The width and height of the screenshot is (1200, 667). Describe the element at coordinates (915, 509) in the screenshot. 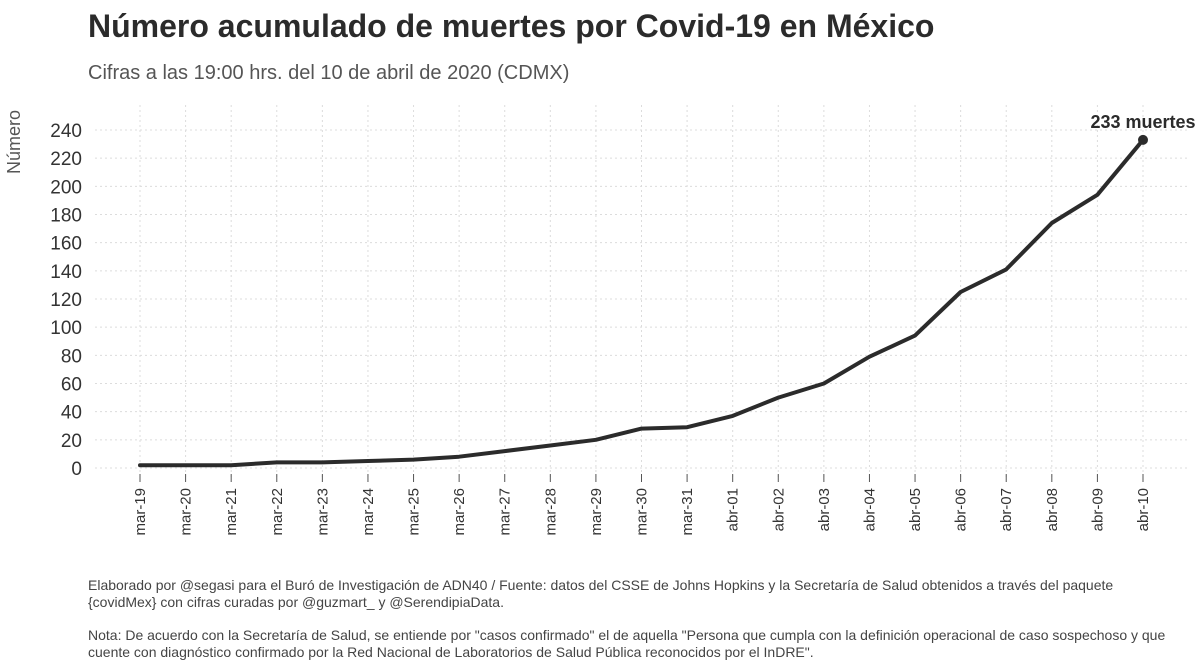

I see `x-tick-label: abr-05` at that location.